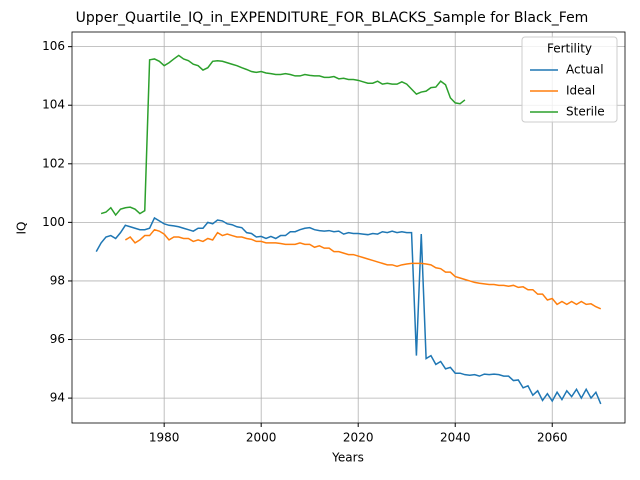  Describe the element at coordinates (363, 269) in the screenshot. I see `line-series` at that location.